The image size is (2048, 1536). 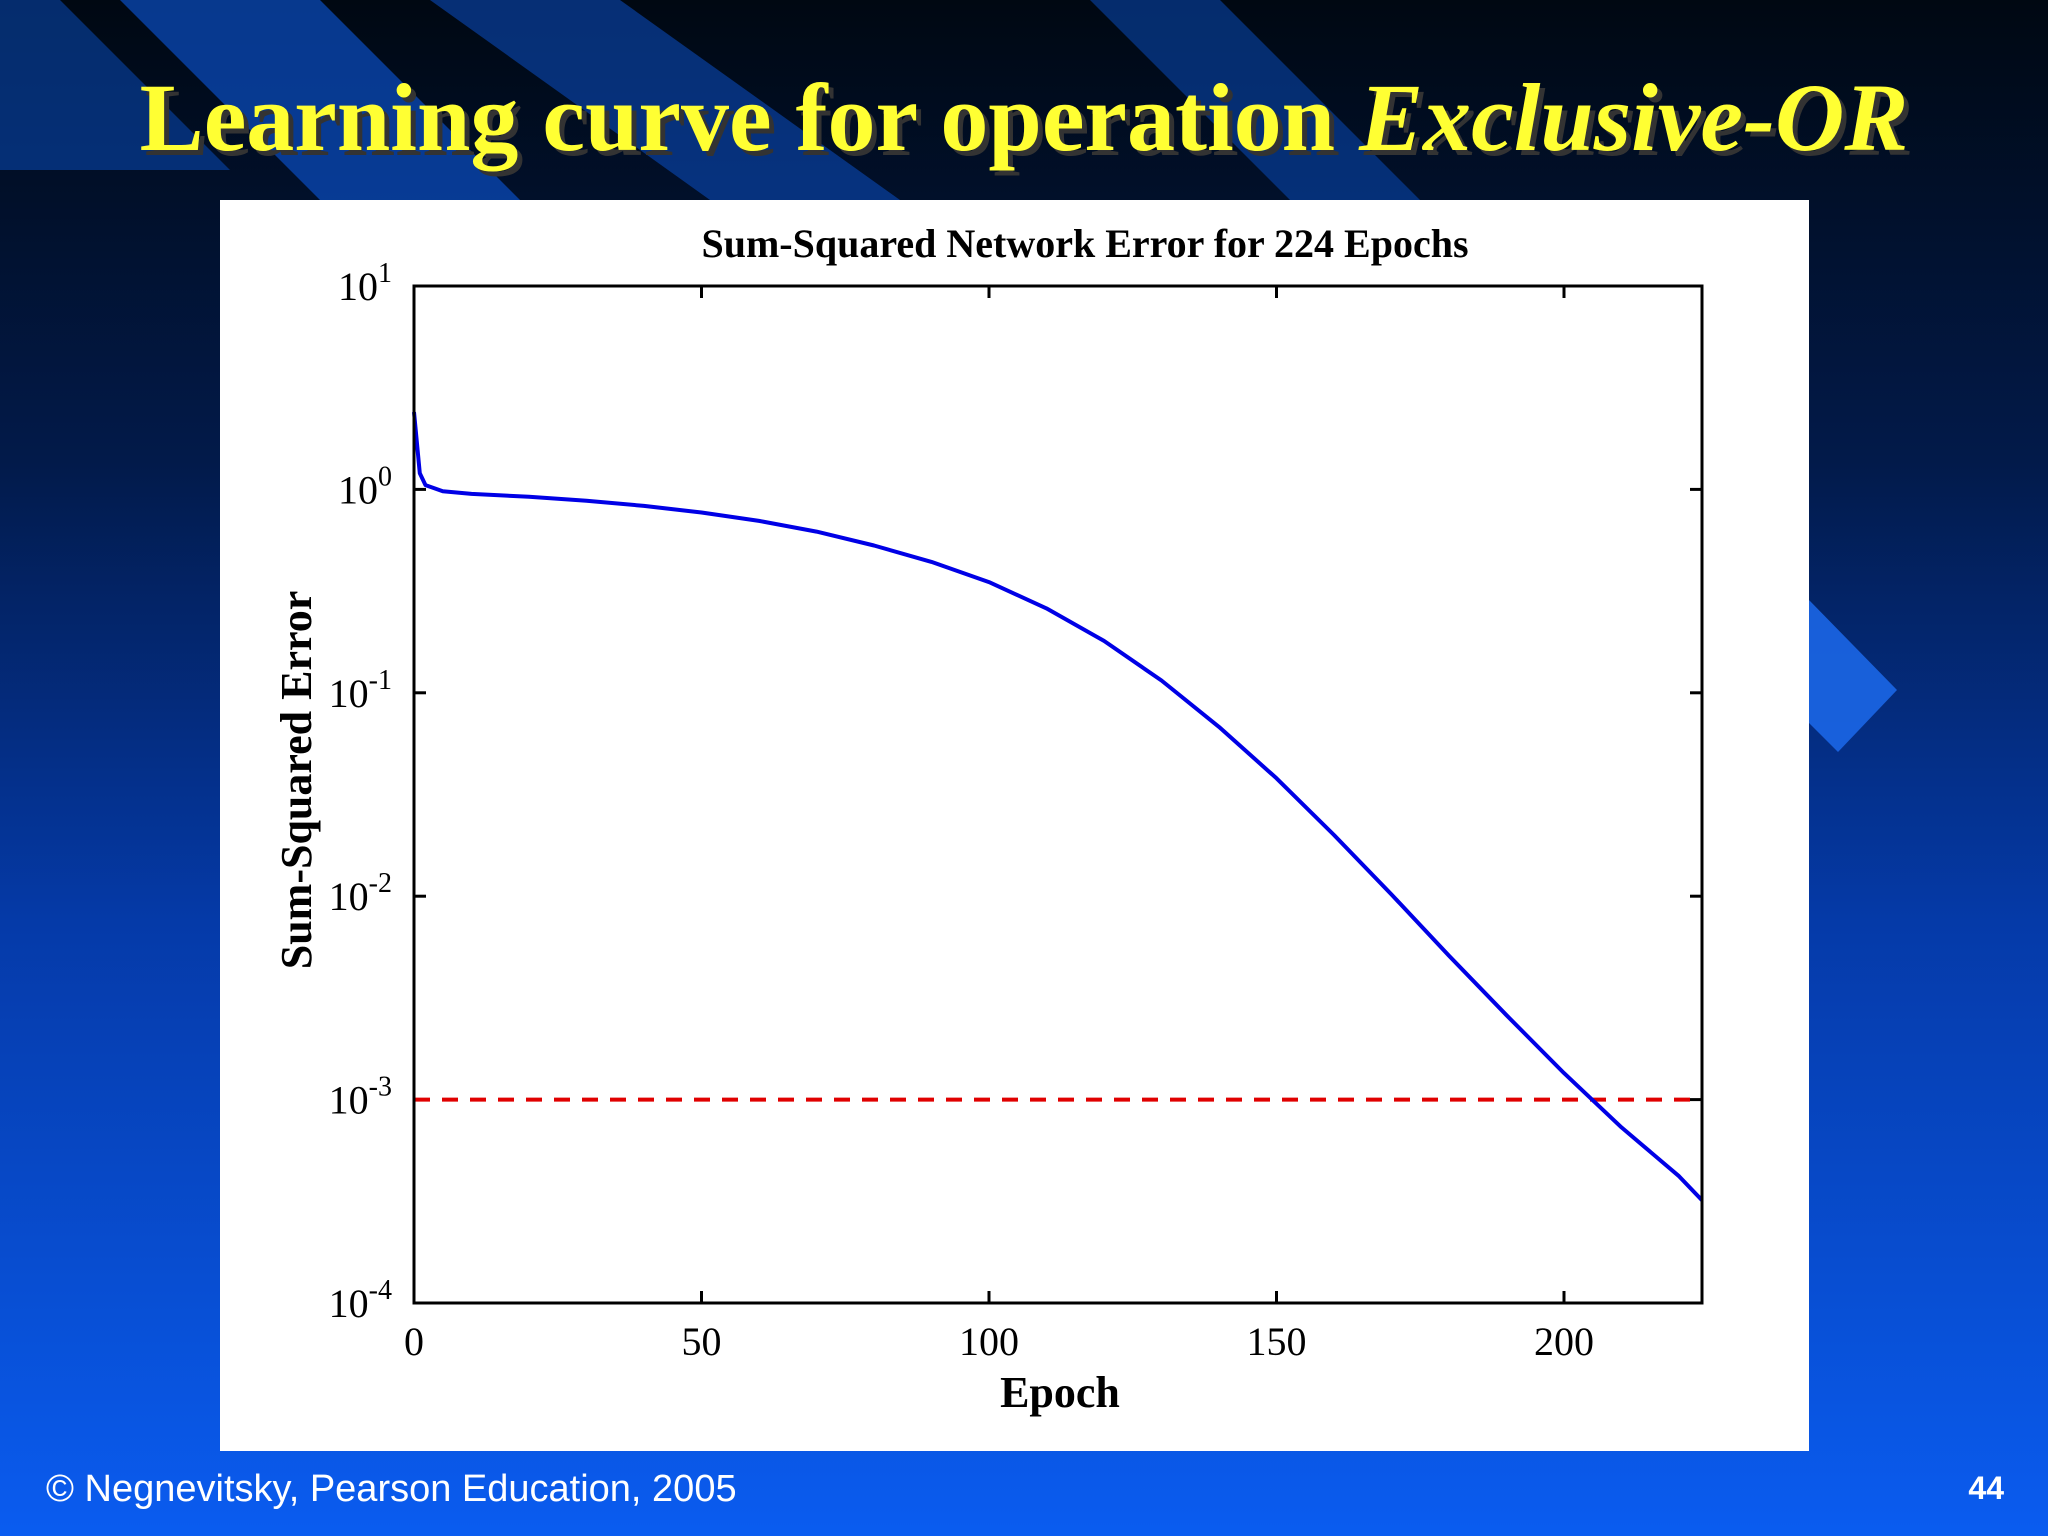 What do you see at coordinates (365, 486) in the screenshot?
I see `y-tick-label: 10⁰` at bounding box center [365, 486].